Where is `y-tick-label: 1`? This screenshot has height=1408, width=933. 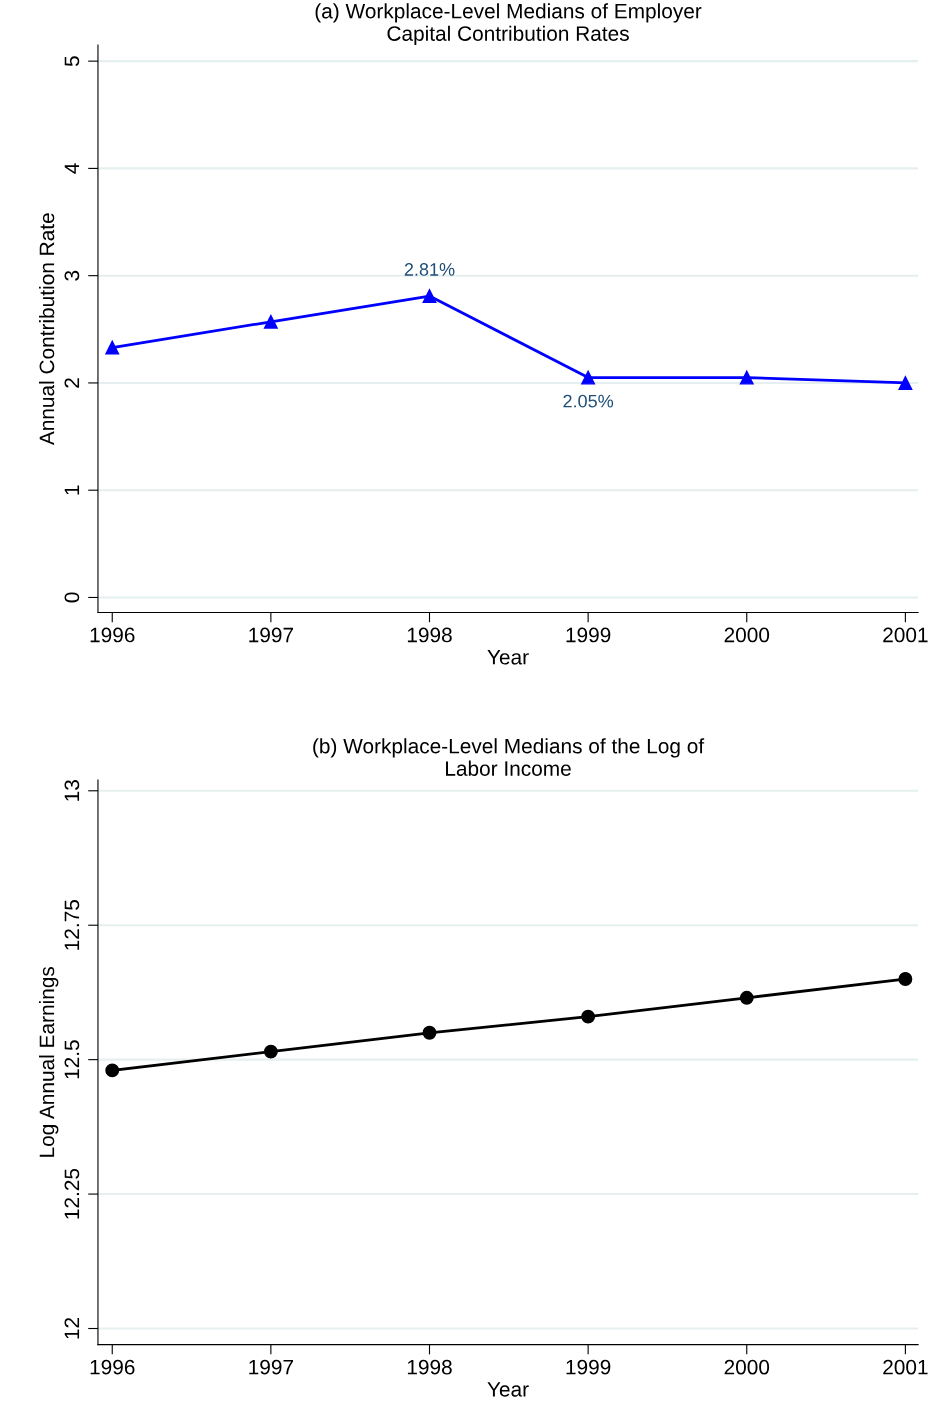 y-tick-label: 1 is located at coordinates (72, 490).